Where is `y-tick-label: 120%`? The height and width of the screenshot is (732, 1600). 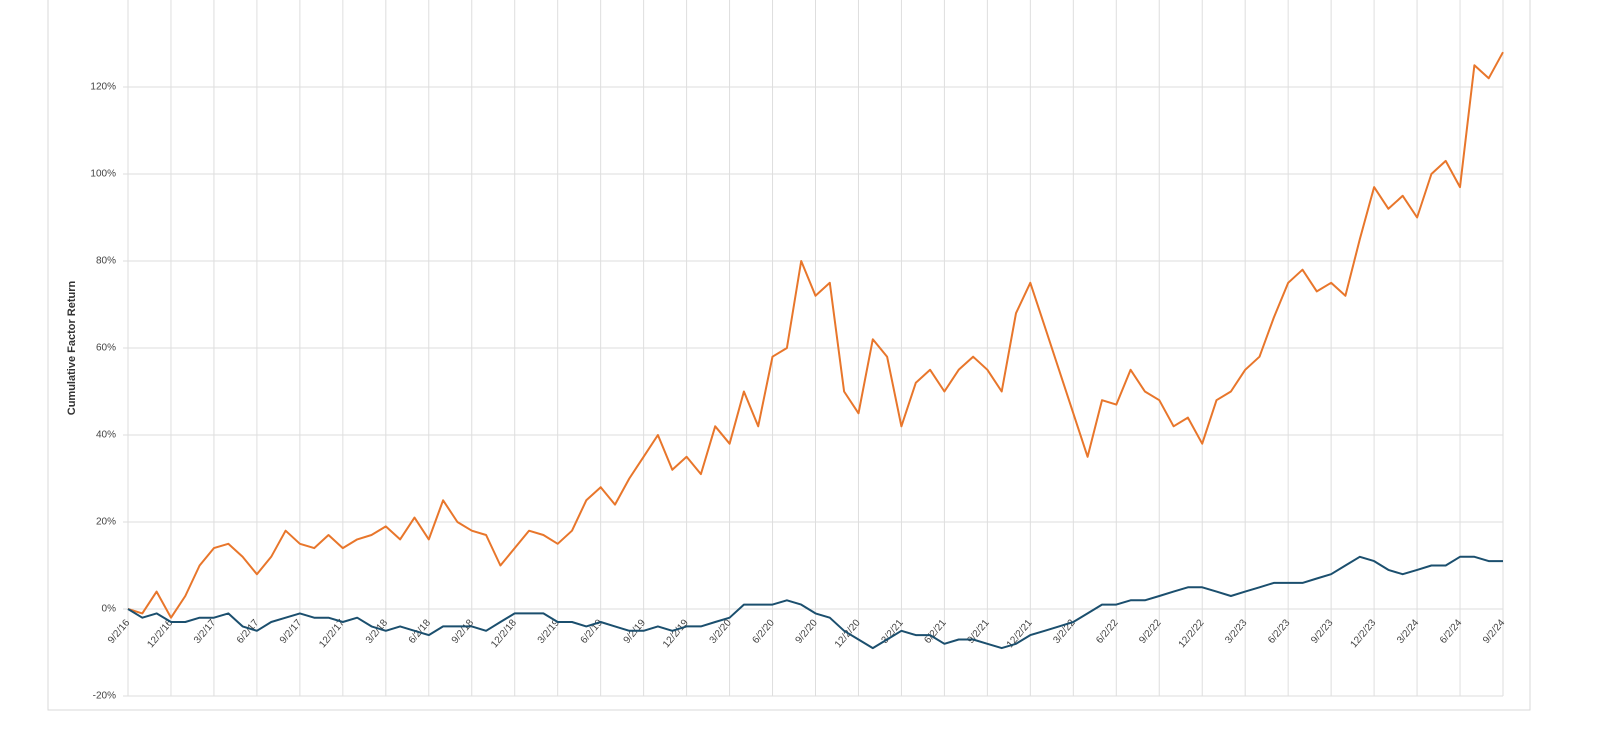
y-tick-label: 120% is located at coordinates (103, 87).